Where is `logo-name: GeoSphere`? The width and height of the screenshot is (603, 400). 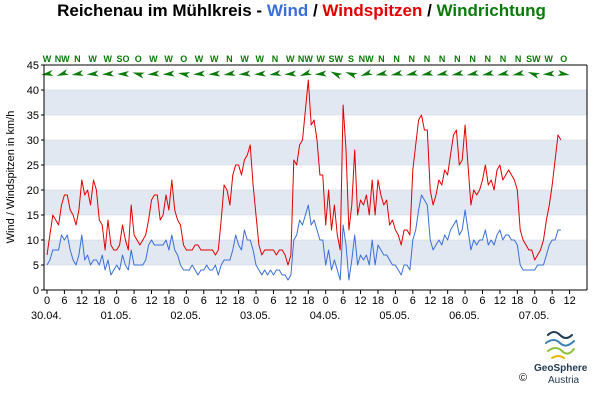 logo-name: GeoSphere is located at coordinates (561, 368).